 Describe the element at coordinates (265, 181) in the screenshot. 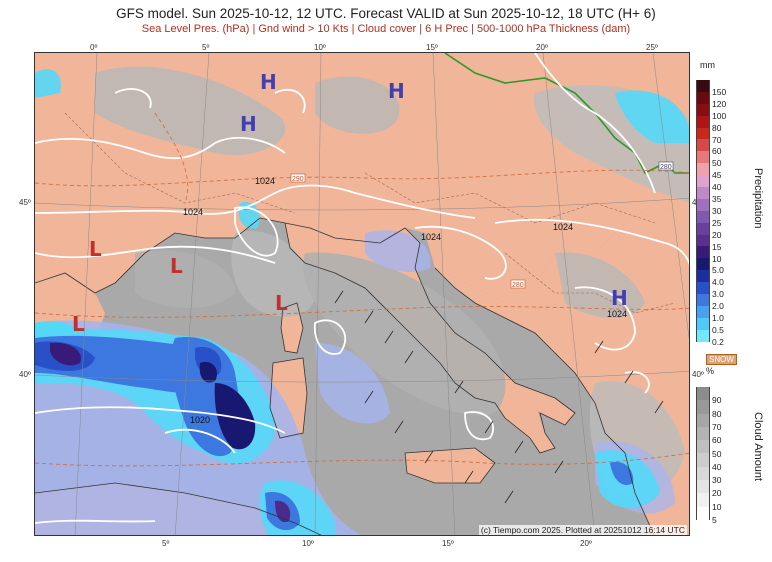

I see `isobar-label: 1024` at that location.